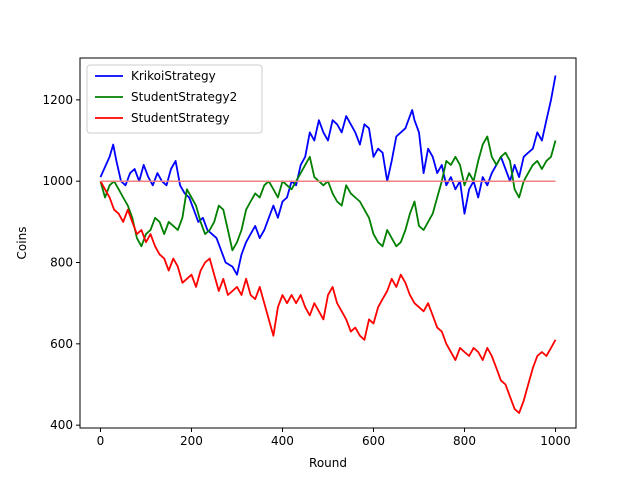 This screenshot has width=640, height=480. I want to click on x-axis-label: Round, so click(328, 463).